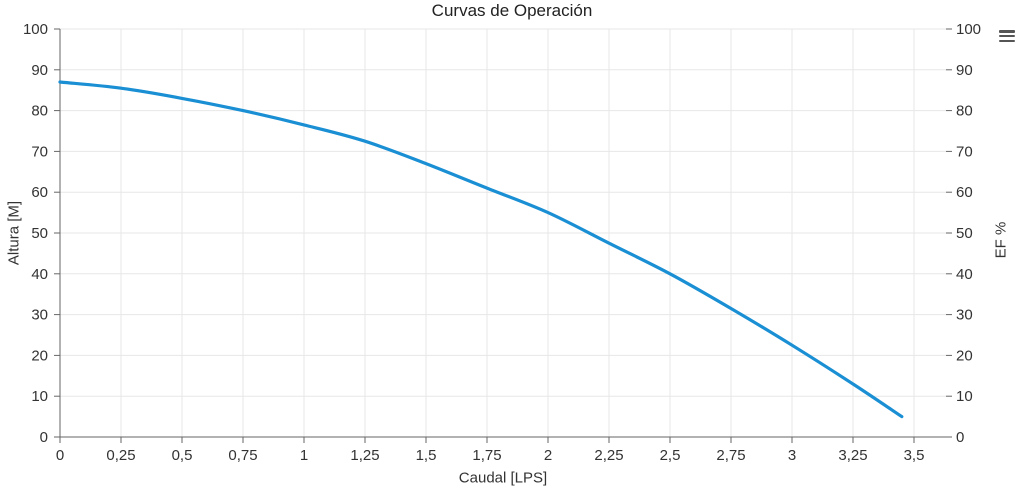 The width and height of the screenshot is (1024, 497). Describe the element at coordinates (39, 355) in the screenshot. I see `y-tick-label-left: 20` at that location.